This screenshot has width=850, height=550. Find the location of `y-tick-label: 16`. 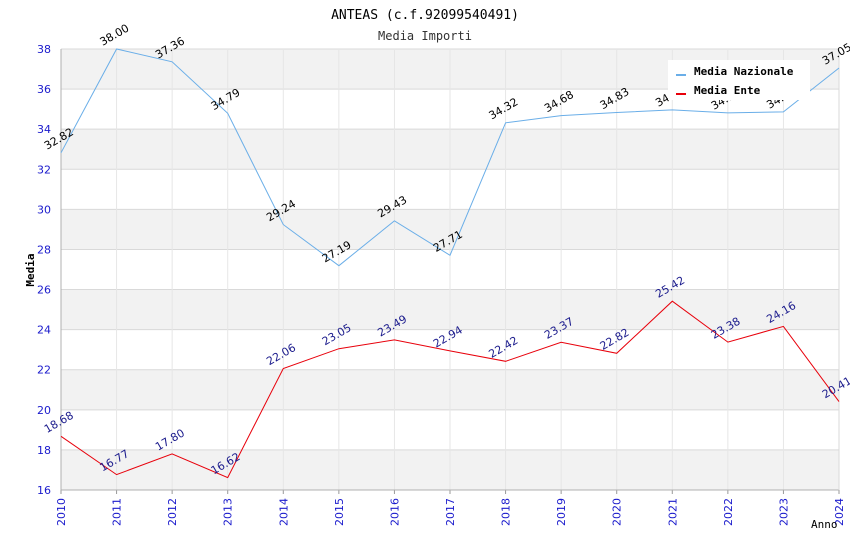

y-tick-label: 16 is located at coordinates (44, 490).